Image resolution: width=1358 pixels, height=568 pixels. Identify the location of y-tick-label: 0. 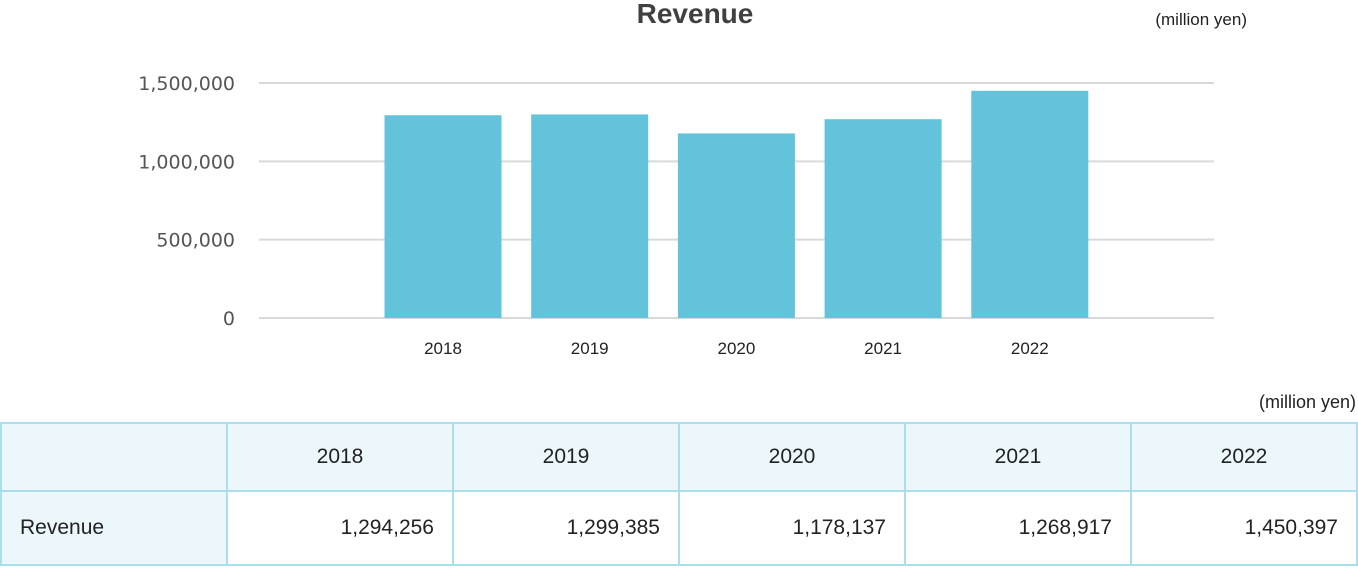
(229, 319).